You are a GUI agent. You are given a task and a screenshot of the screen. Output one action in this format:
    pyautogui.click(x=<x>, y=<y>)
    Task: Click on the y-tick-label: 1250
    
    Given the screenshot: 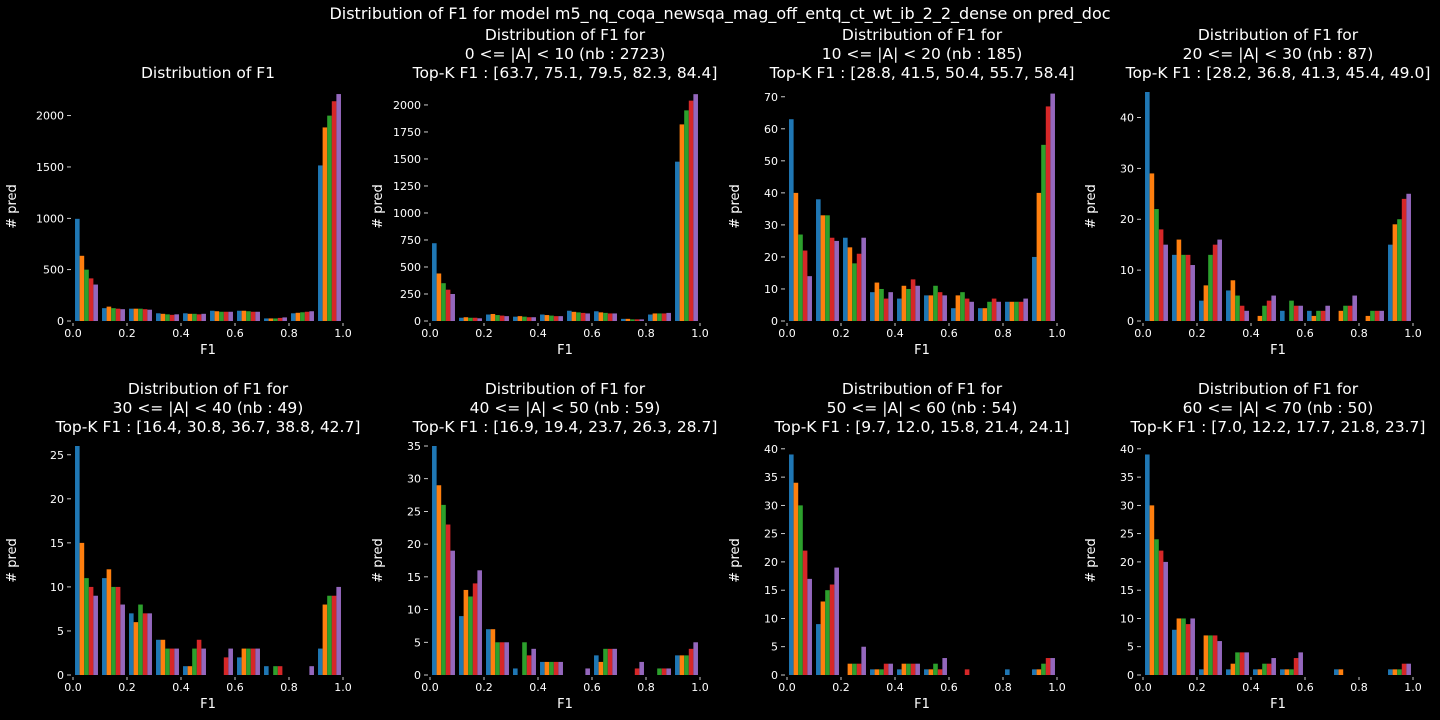 What is the action you would take?
    pyautogui.click(x=407, y=186)
    